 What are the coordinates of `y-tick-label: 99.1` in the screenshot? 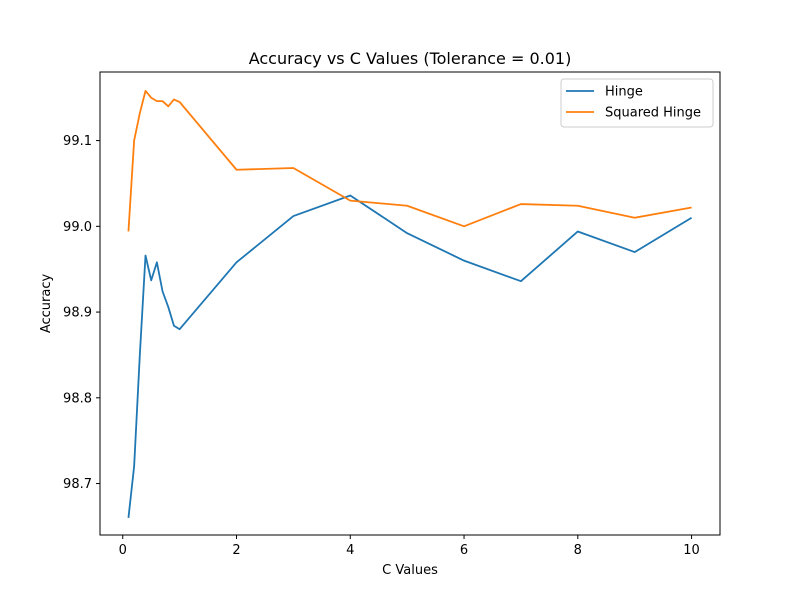 It's located at (77, 141).